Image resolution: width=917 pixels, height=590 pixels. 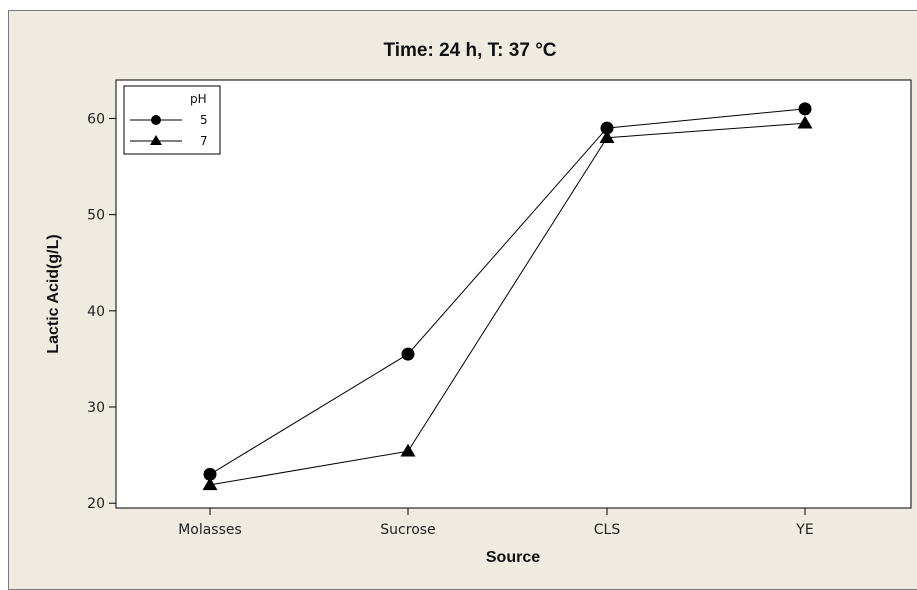 What do you see at coordinates (96, 312) in the screenshot?
I see `y-tick-label: 40` at bounding box center [96, 312].